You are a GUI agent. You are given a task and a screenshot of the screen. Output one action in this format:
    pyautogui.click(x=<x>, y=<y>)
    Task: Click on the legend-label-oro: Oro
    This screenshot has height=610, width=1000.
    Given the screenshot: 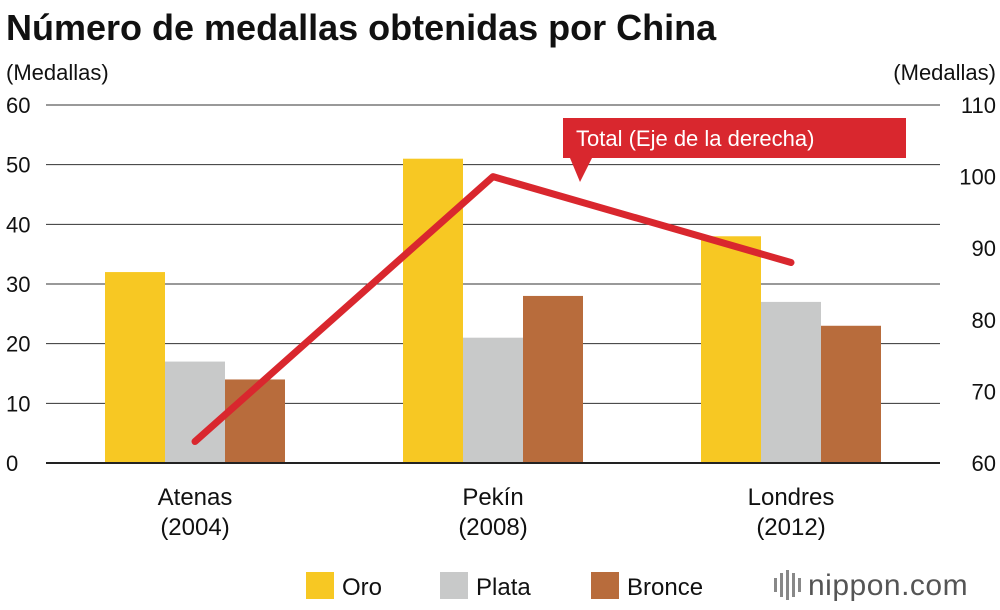 What is the action you would take?
    pyautogui.click(x=362, y=587)
    